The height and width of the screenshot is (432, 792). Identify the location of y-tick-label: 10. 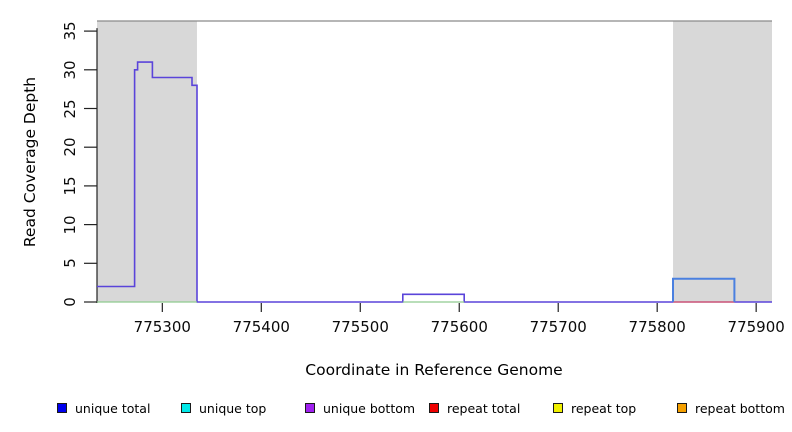
(70, 225).